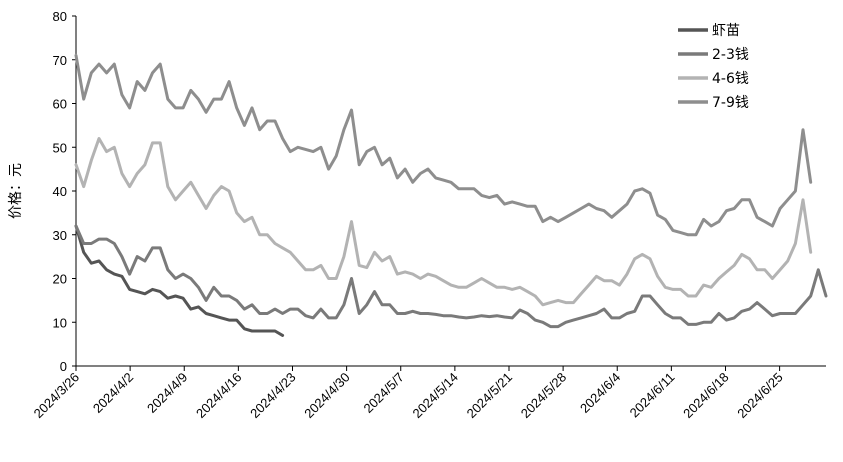 Image resolution: width=843 pixels, height=462 pixels. What do you see at coordinates (652, 395) in the screenshot?
I see `x-tick-label: 2024/6/11` at bounding box center [652, 395].